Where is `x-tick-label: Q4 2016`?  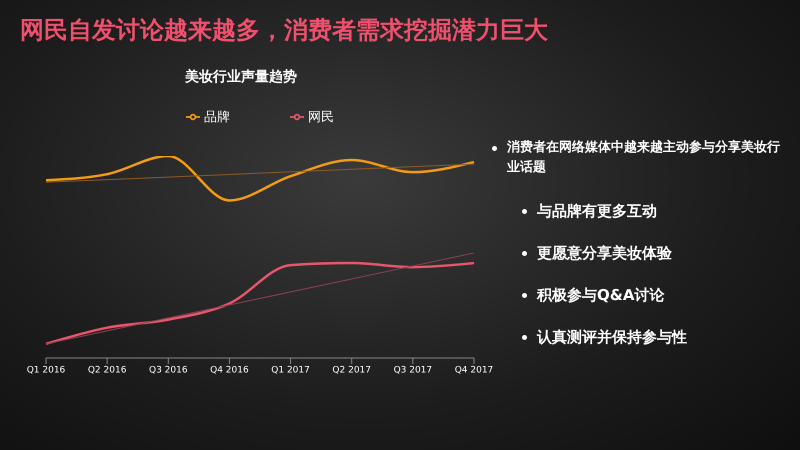
x-tick-label: Q4 2016 is located at coordinates (229, 370).